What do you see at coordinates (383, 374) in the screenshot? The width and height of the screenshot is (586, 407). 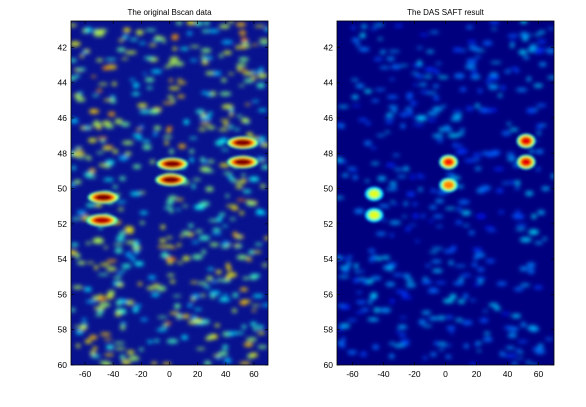 I see `x-tick-label: -40` at bounding box center [383, 374].